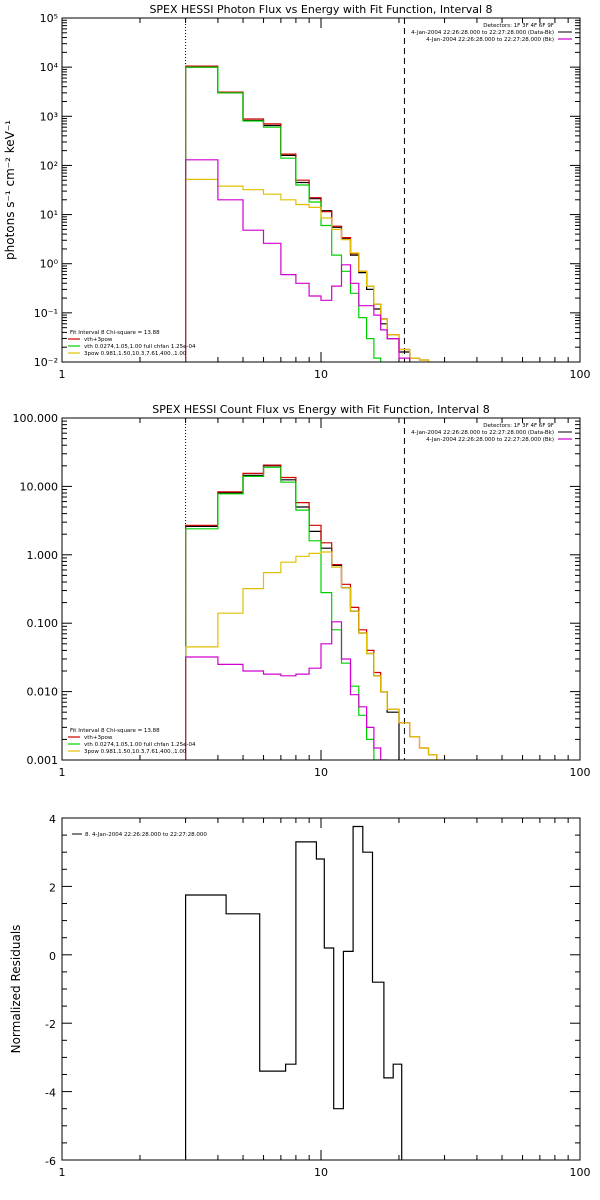 The width and height of the screenshot is (600, 1200). Describe the element at coordinates (49, 264) in the screenshot. I see `y-tick-label: 10⁰` at that location.